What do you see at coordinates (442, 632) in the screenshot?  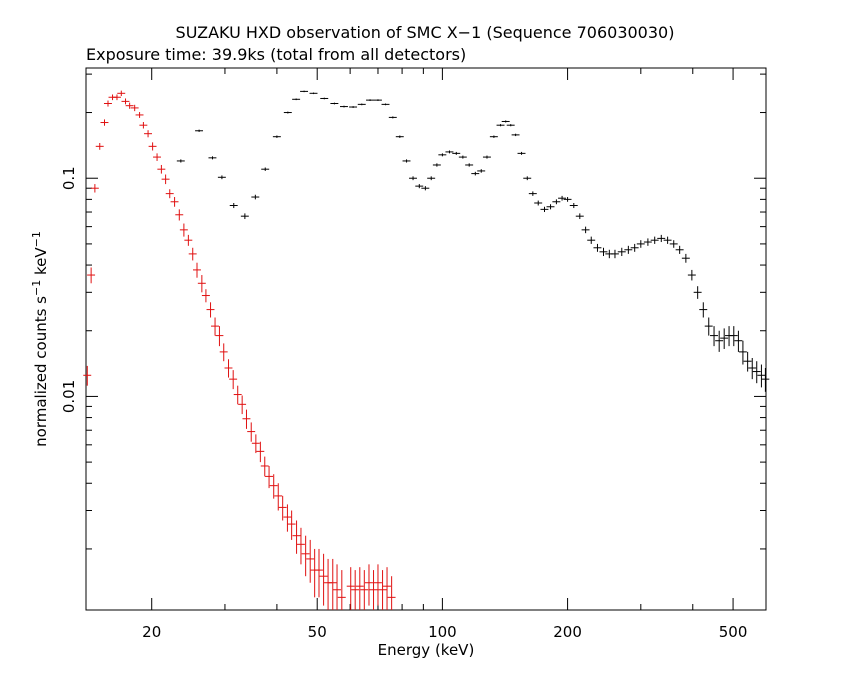 I see `x-tick-label: 100` at bounding box center [442, 632].